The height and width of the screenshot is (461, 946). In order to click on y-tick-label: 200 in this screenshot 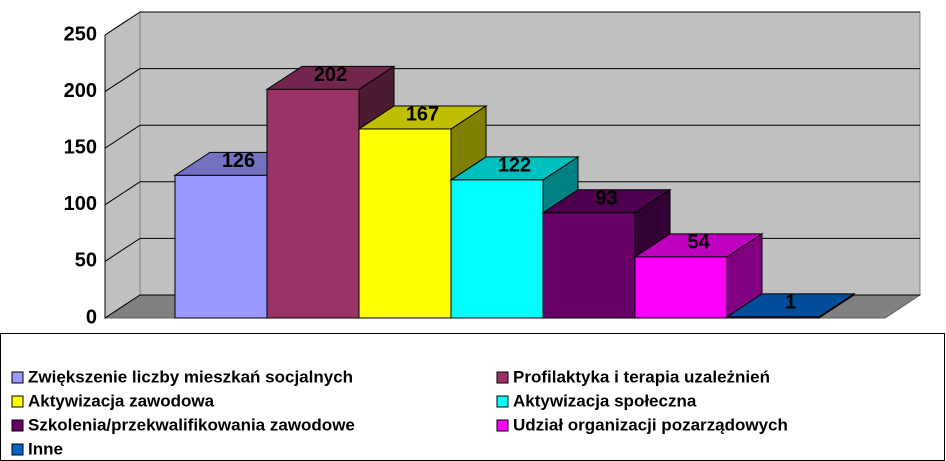, I will do `click(80, 91)`.